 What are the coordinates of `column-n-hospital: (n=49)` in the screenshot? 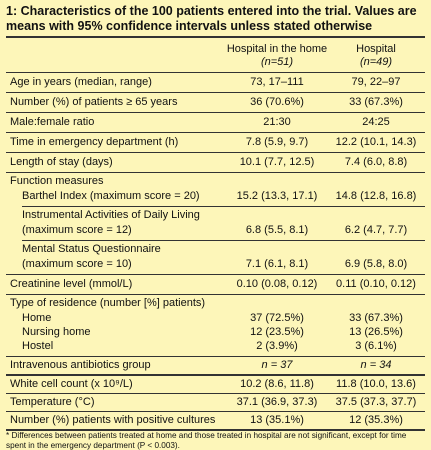 It's located at (376, 62).